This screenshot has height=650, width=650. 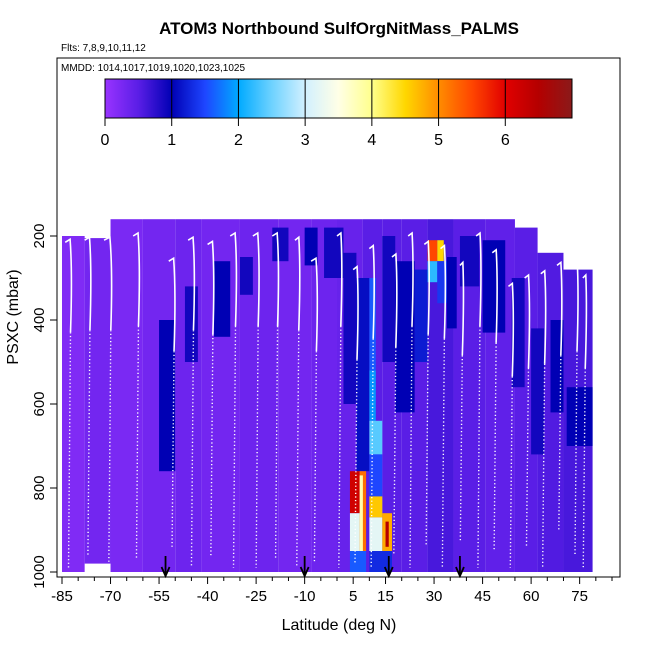 What do you see at coordinates (371, 140) in the screenshot?
I see `colorbar-tick-label: 4` at bounding box center [371, 140].